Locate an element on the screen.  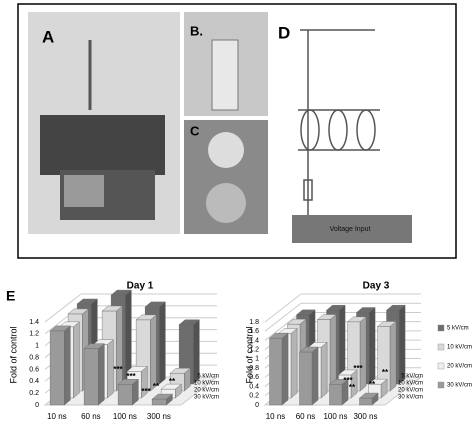
panel-label: B. is located at coordinates (196, 30).